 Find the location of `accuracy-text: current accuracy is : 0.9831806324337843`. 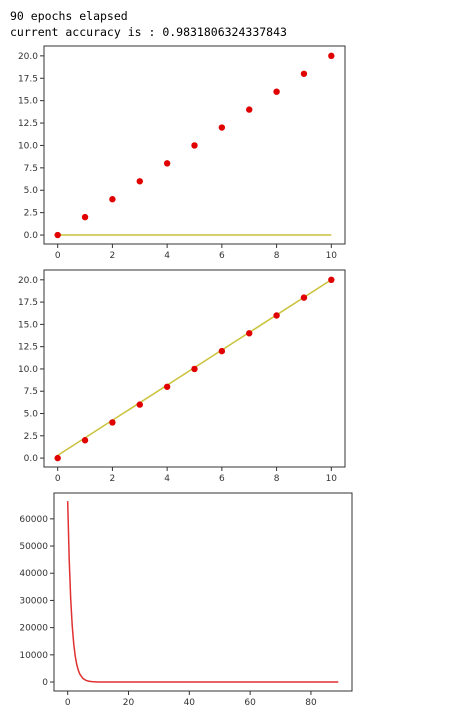

accuracy-text: current accuracy is : 0.9831806324337843 is located at coordinates (148, 32).